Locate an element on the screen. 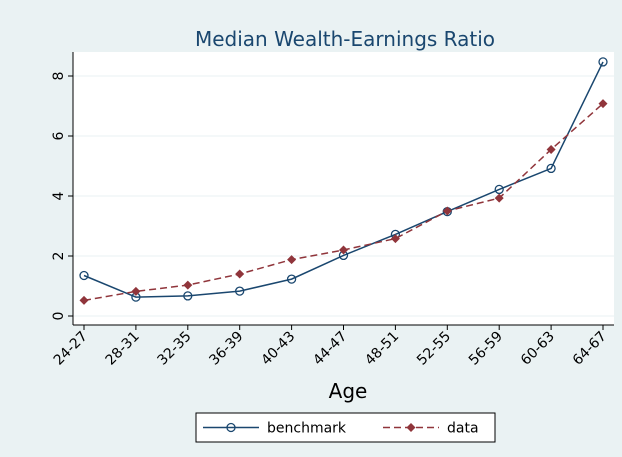 This screenshot has height=457, width=622. y-tick-label: 0 is located at coordinates (59, 316).